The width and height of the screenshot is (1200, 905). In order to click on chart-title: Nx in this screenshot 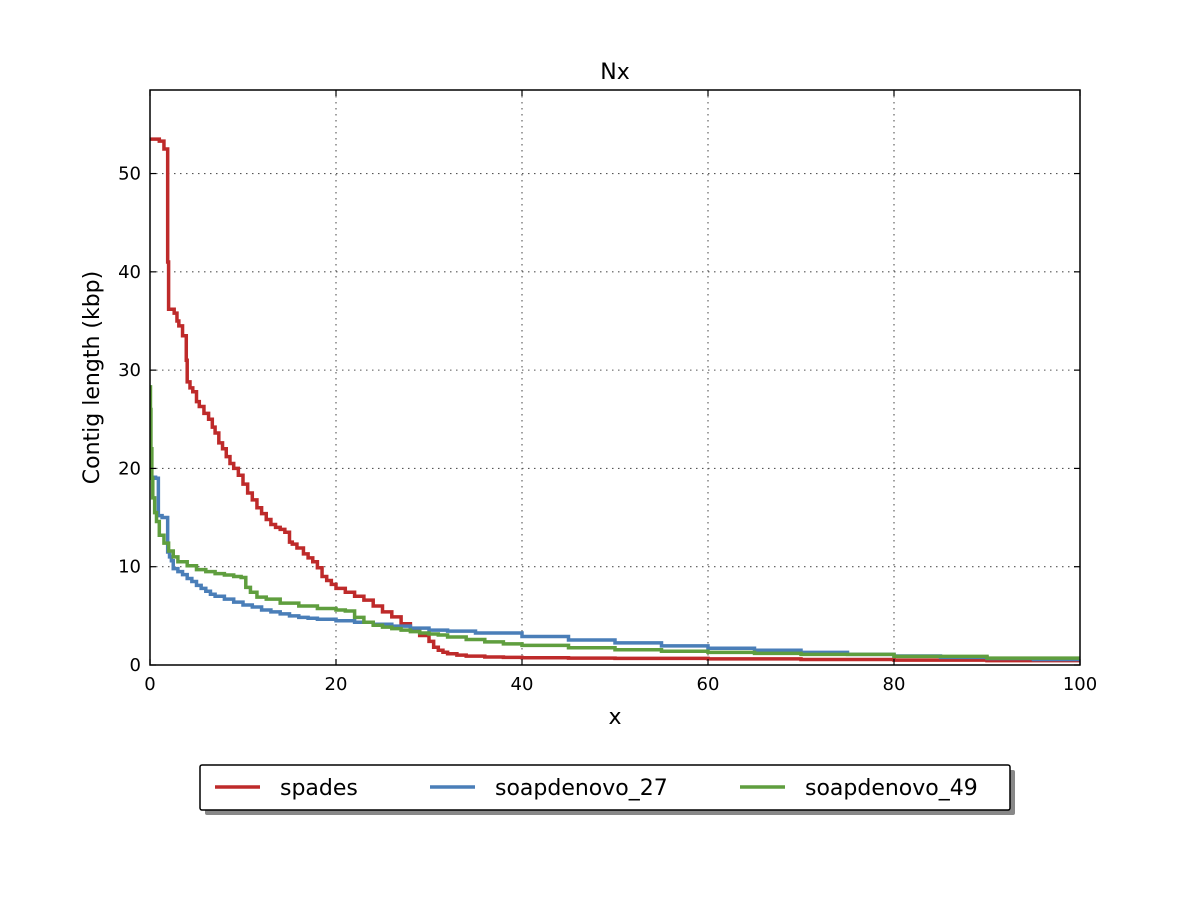, I will do `click(614, 72)`.